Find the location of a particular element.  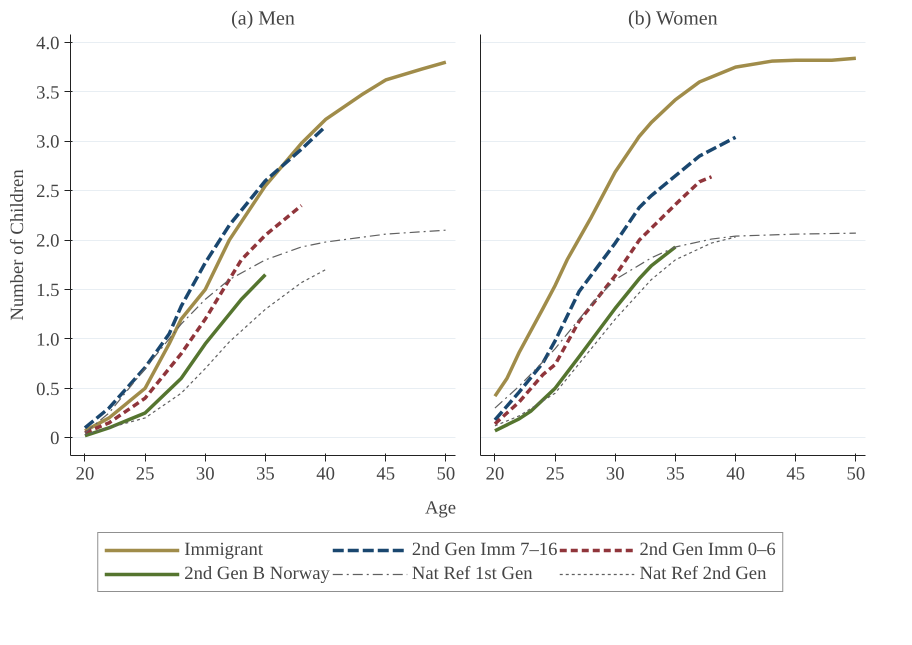

y-tick-label: 3.0 is located at coordinates (48, 142).